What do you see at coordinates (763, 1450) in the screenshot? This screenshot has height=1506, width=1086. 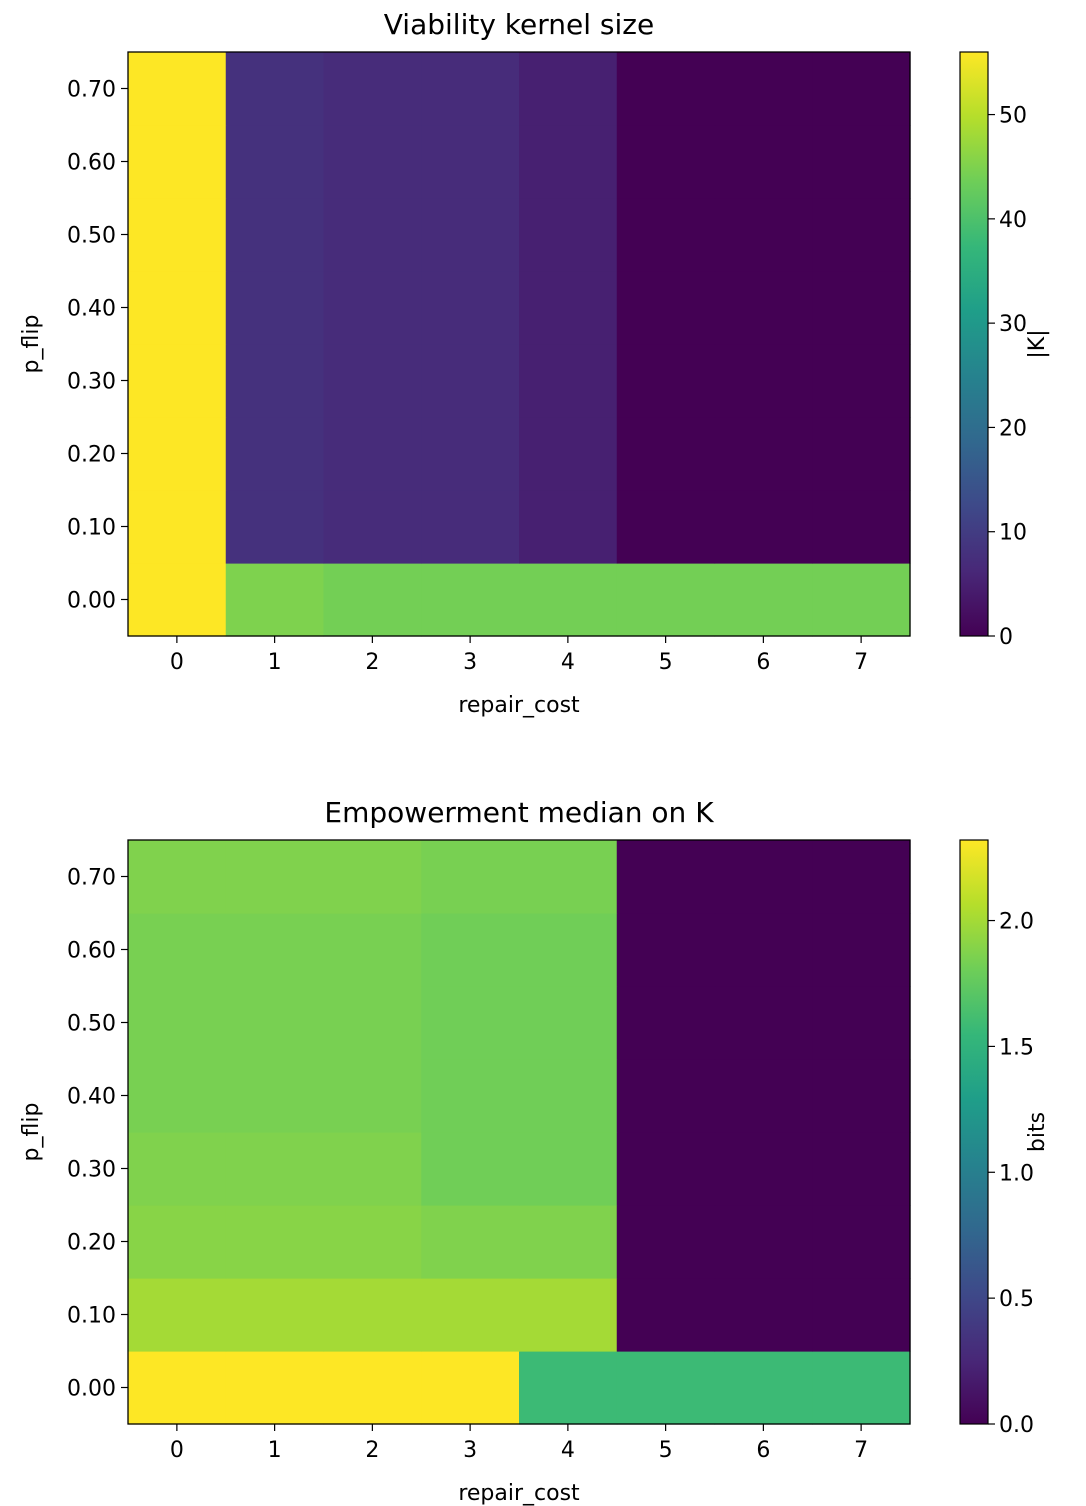 I see `x-tick-label: 6` at bounding box center [763, 1450].